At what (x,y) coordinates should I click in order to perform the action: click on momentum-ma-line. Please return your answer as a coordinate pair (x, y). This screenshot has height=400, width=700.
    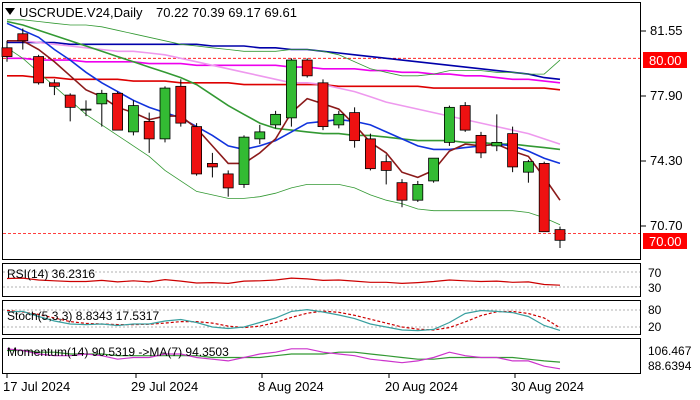
    Looking at the image, I should click on (284, 356).